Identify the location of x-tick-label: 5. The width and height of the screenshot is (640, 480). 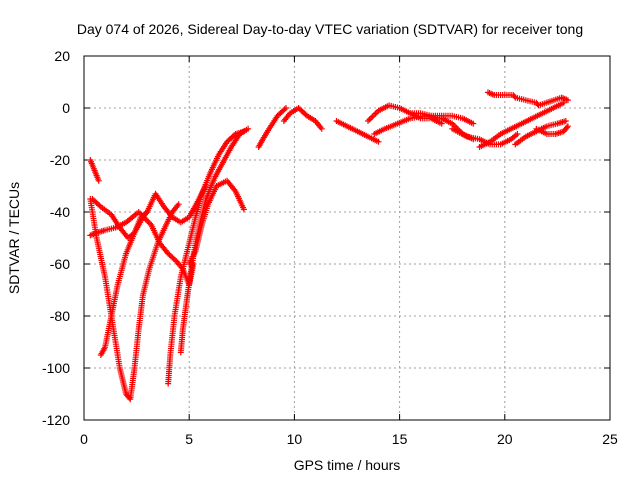
(189, 439).